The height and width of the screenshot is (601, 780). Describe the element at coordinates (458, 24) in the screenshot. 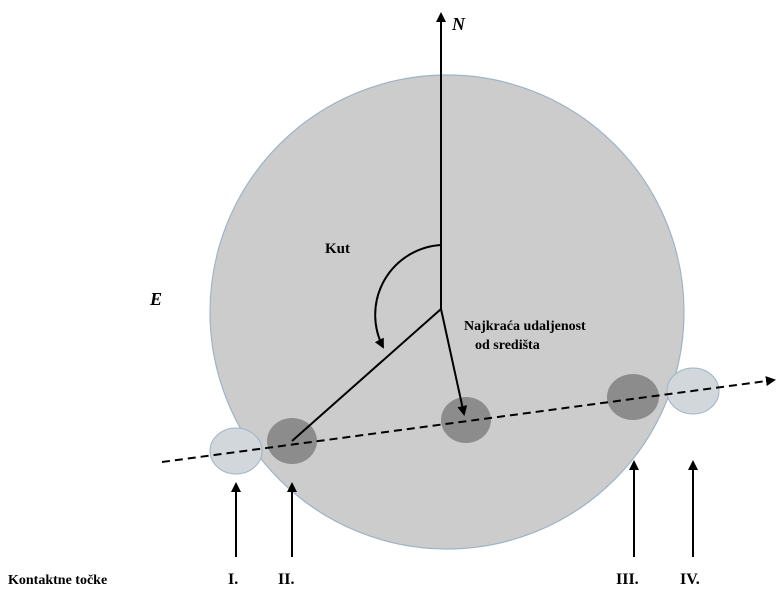

I see `north-label: N` at that location.